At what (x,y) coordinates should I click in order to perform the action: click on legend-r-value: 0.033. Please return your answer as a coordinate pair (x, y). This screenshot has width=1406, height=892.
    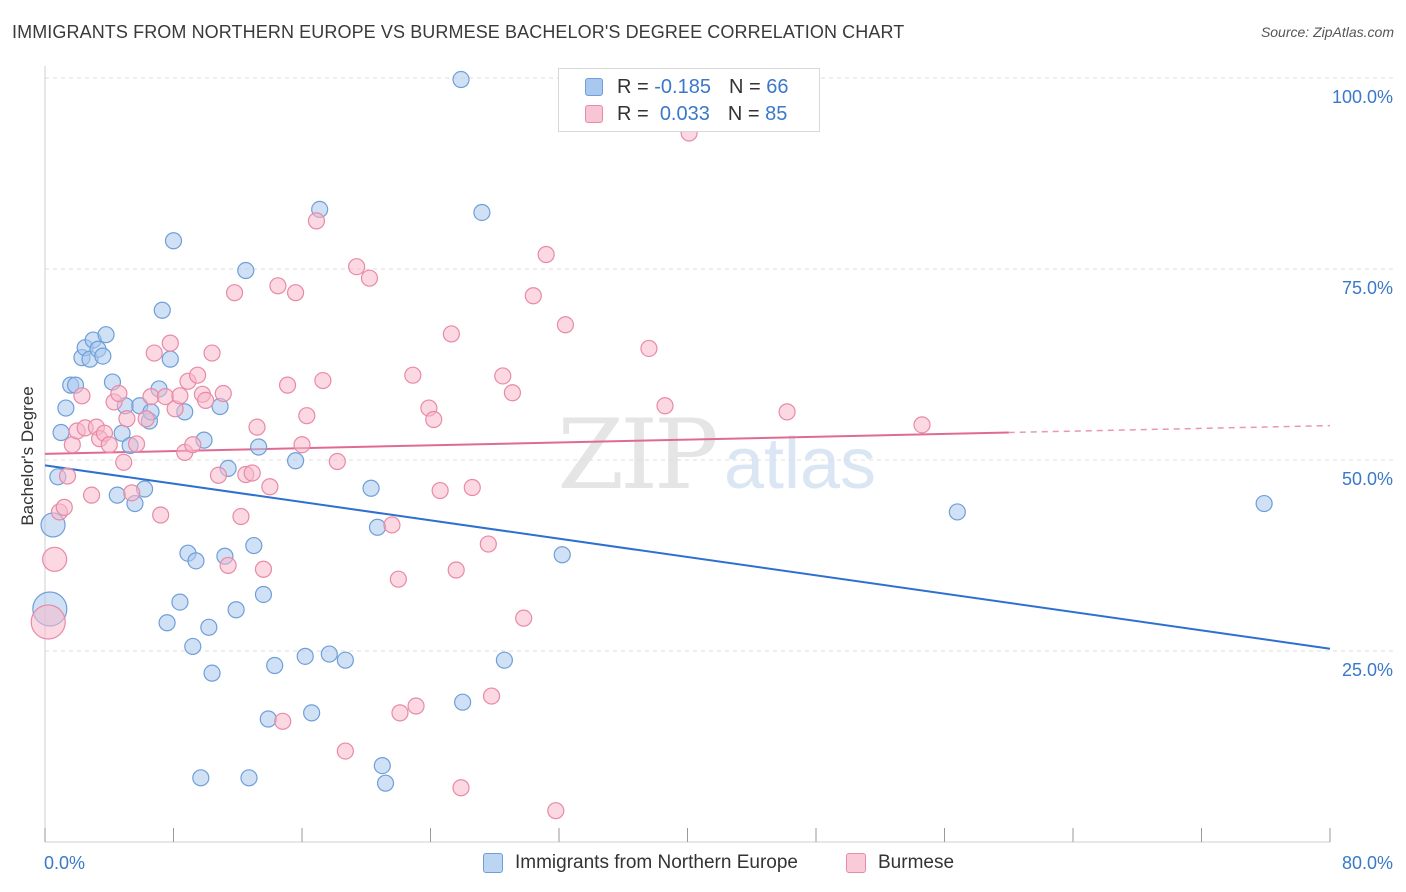
    Looking at the image, I should click on (684, 113).